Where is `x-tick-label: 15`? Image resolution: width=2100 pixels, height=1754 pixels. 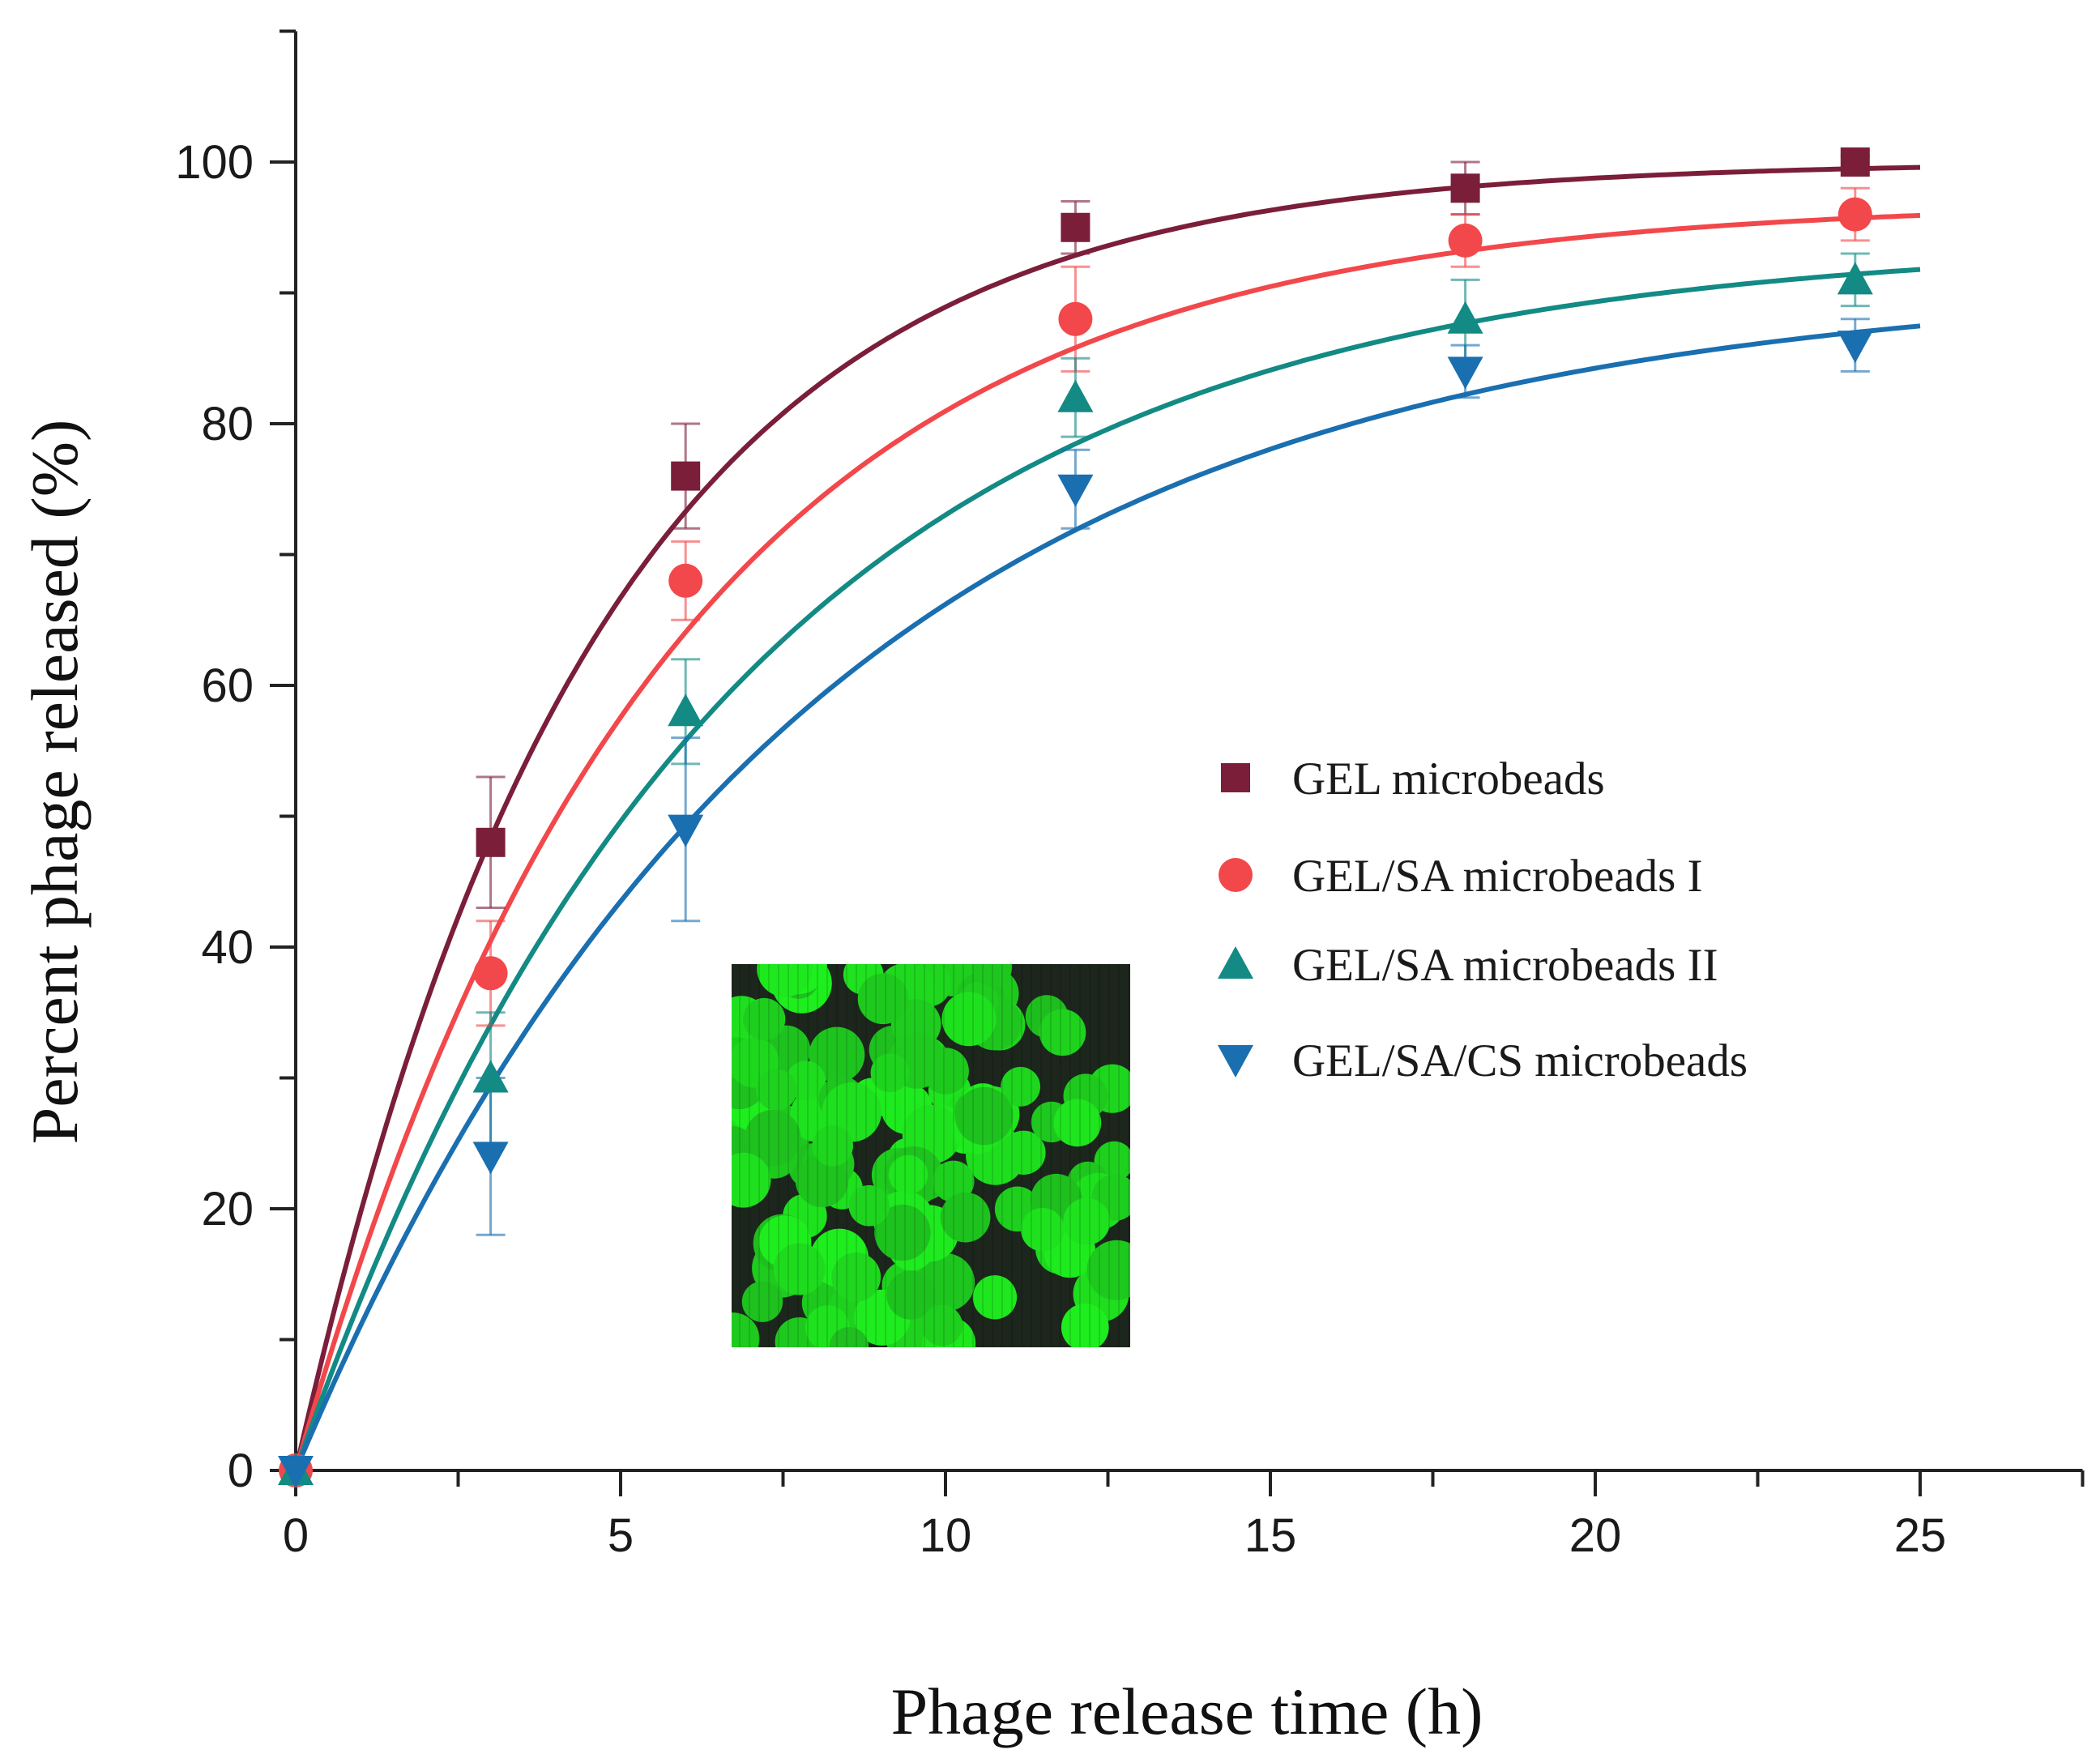
x-tick-label: 15 is located at coordinates (1270, 1536).